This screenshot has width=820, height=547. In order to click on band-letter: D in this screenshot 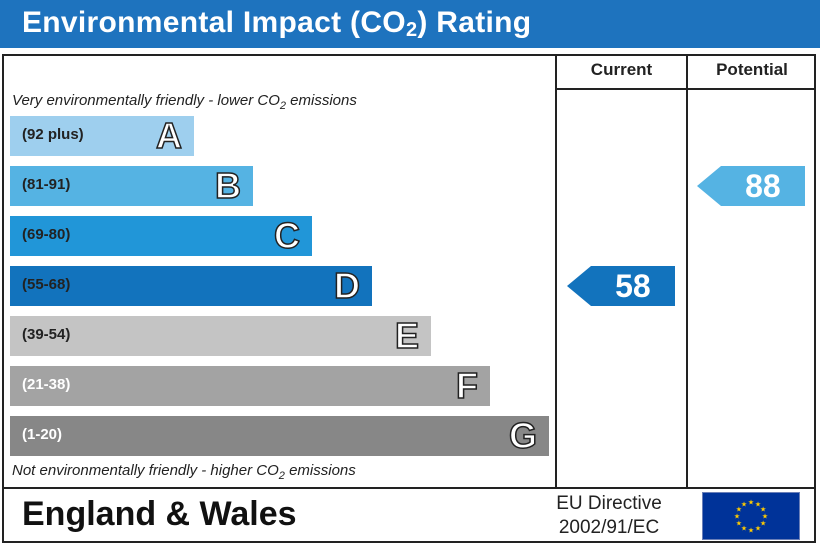, I will do `click(347, 286)`.